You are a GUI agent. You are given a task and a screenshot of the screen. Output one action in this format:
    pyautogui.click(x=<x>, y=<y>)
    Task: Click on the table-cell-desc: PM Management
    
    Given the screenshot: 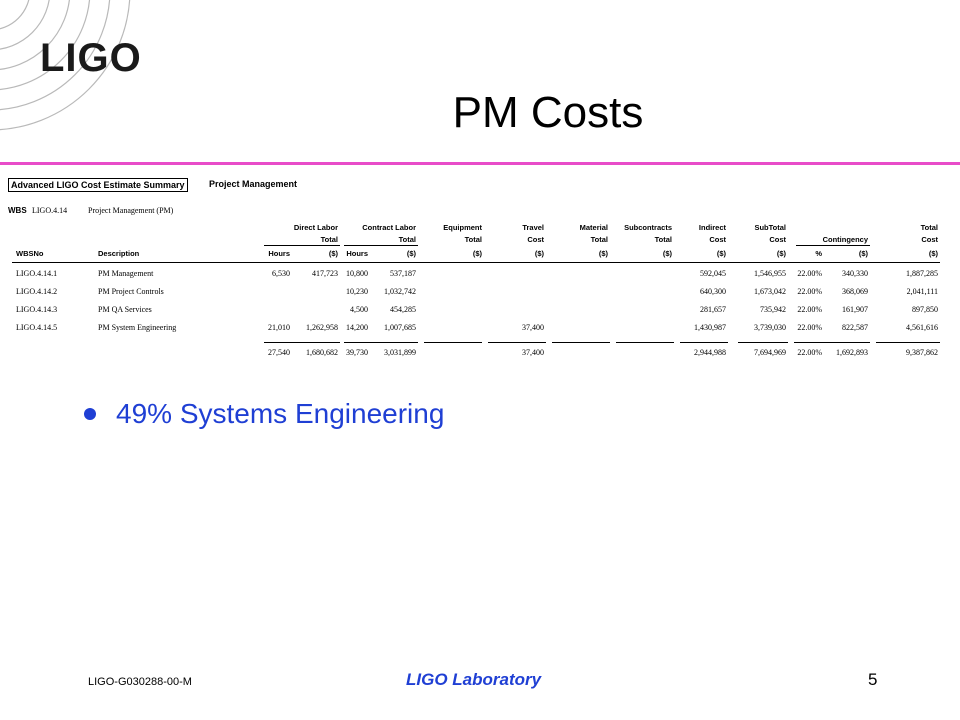 What is the action you would take?
    pyautogui.click(x=126, y=273)
    